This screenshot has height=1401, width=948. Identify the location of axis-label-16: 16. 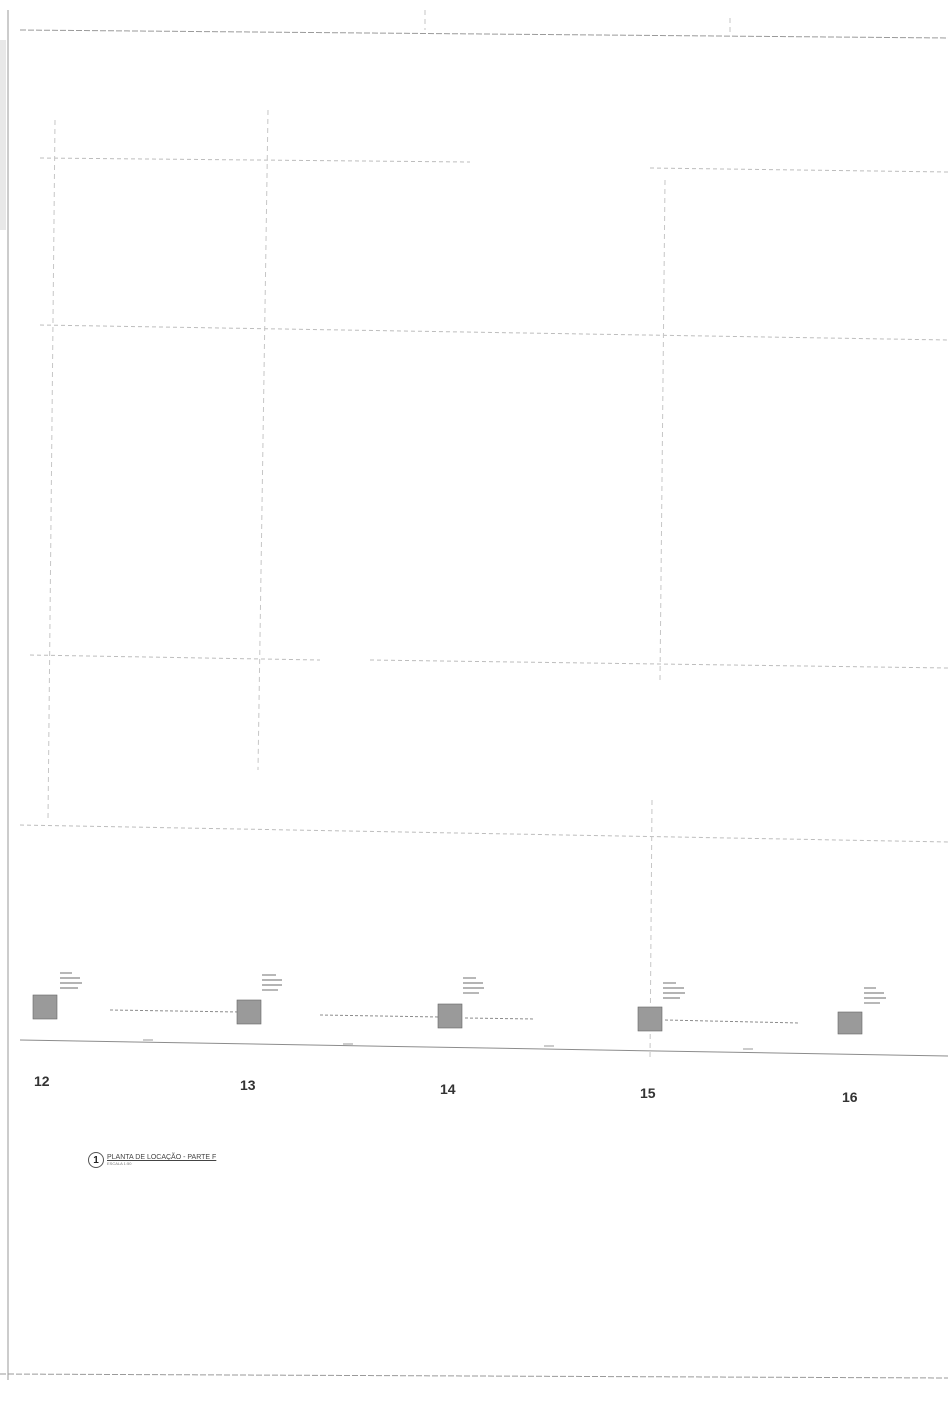
(850, 1097).